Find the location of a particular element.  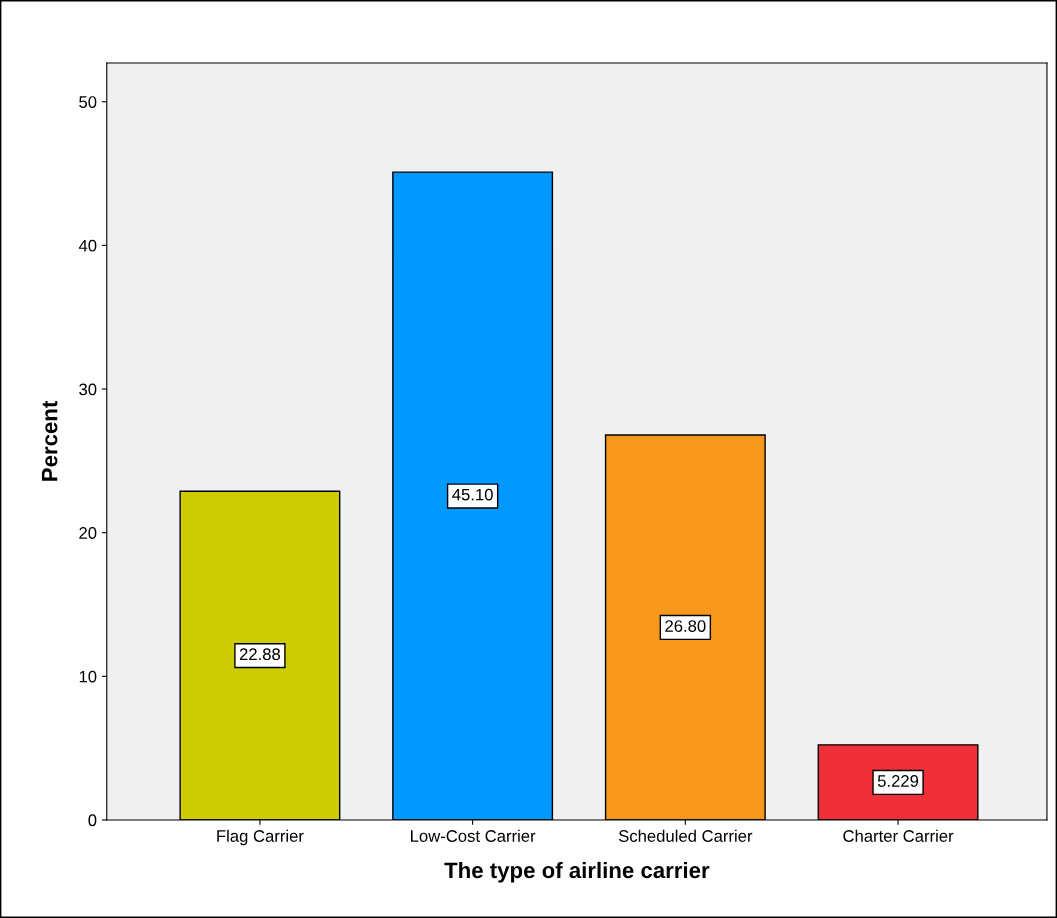

y-tick-label: 20 is located at coordinates (88, 533).